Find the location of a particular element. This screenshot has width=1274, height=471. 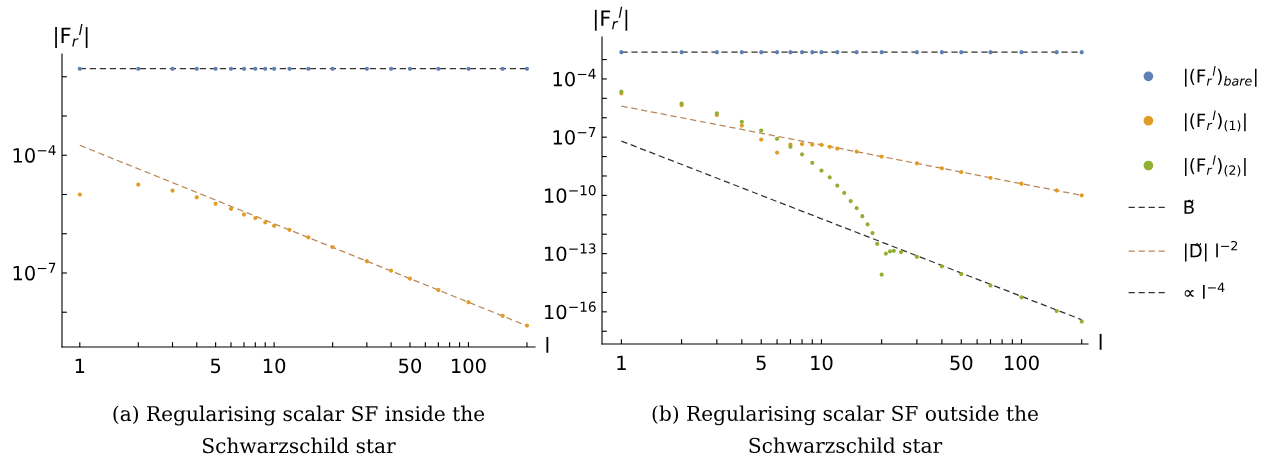

legend-label: |(F$_{r}$$^{l}$)$_{bare}$| is located at coordinates (1221, 76).